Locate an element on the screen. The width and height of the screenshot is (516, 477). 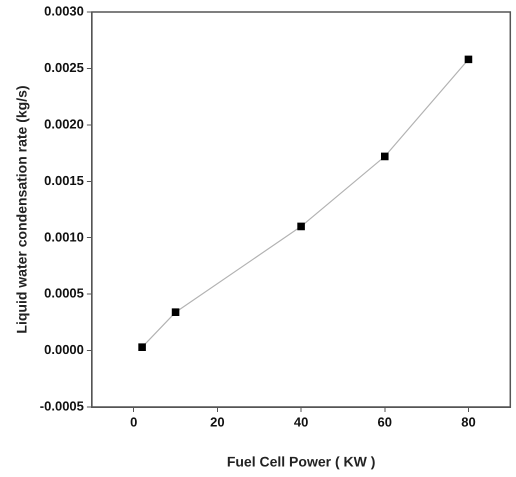
y-tick-label: 0.0020 is located at coordinates (64, 124).